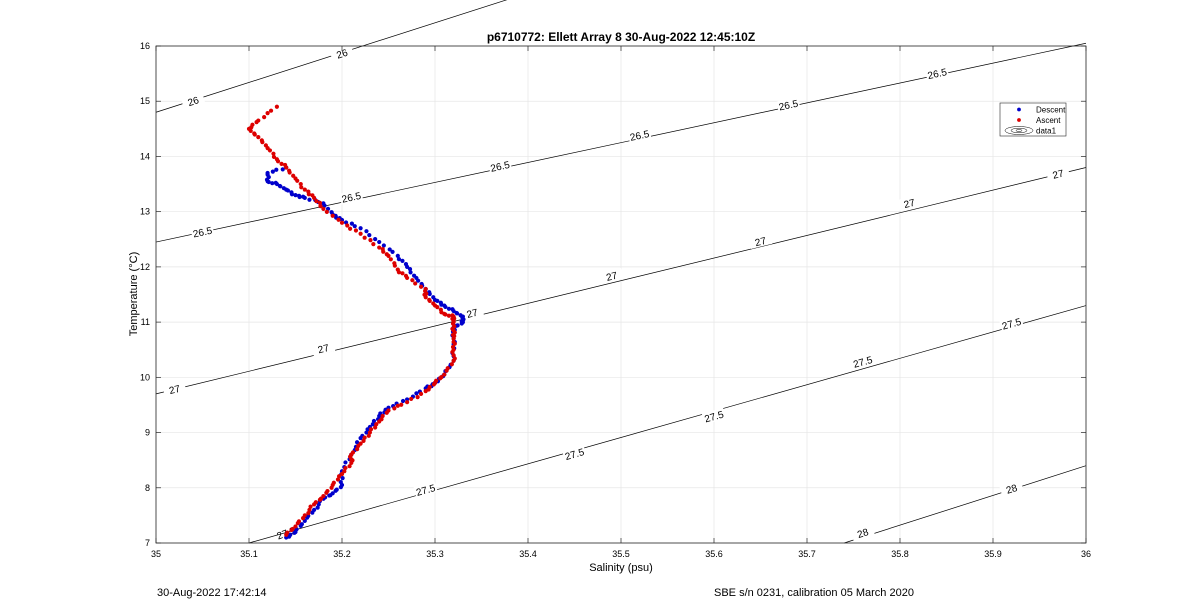 The image size is (1200, 611). I want to click on footer-timestamp: 30-Aug-2022 17:42:14, so click(212, 593).